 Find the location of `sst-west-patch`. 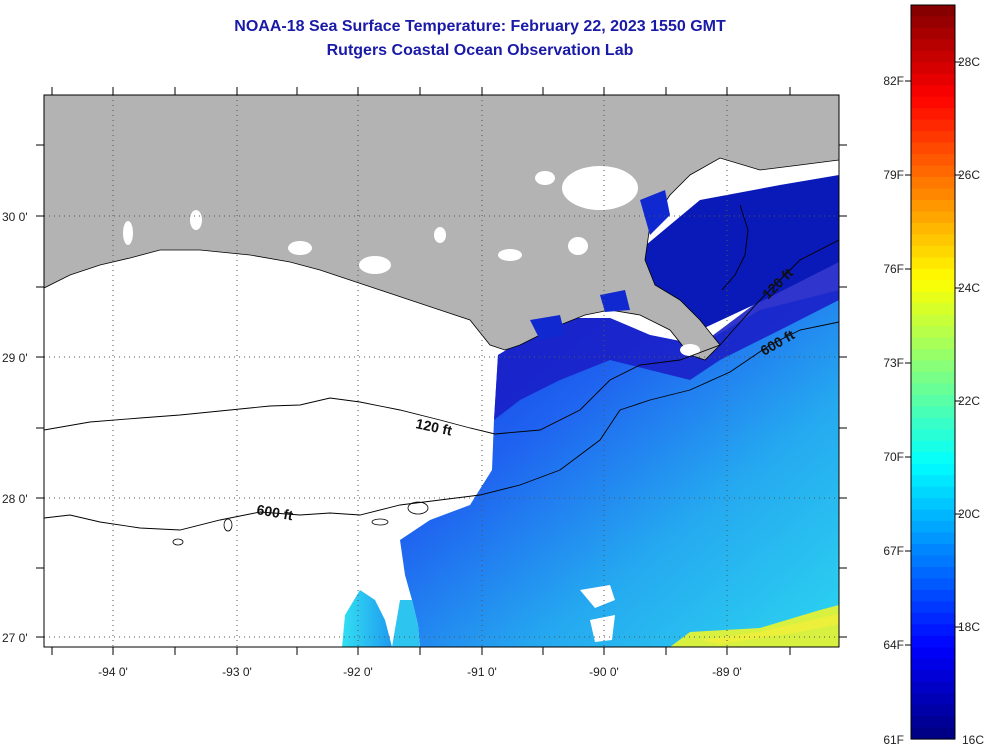

sst-west-patch is located at coordinates (367, 618).